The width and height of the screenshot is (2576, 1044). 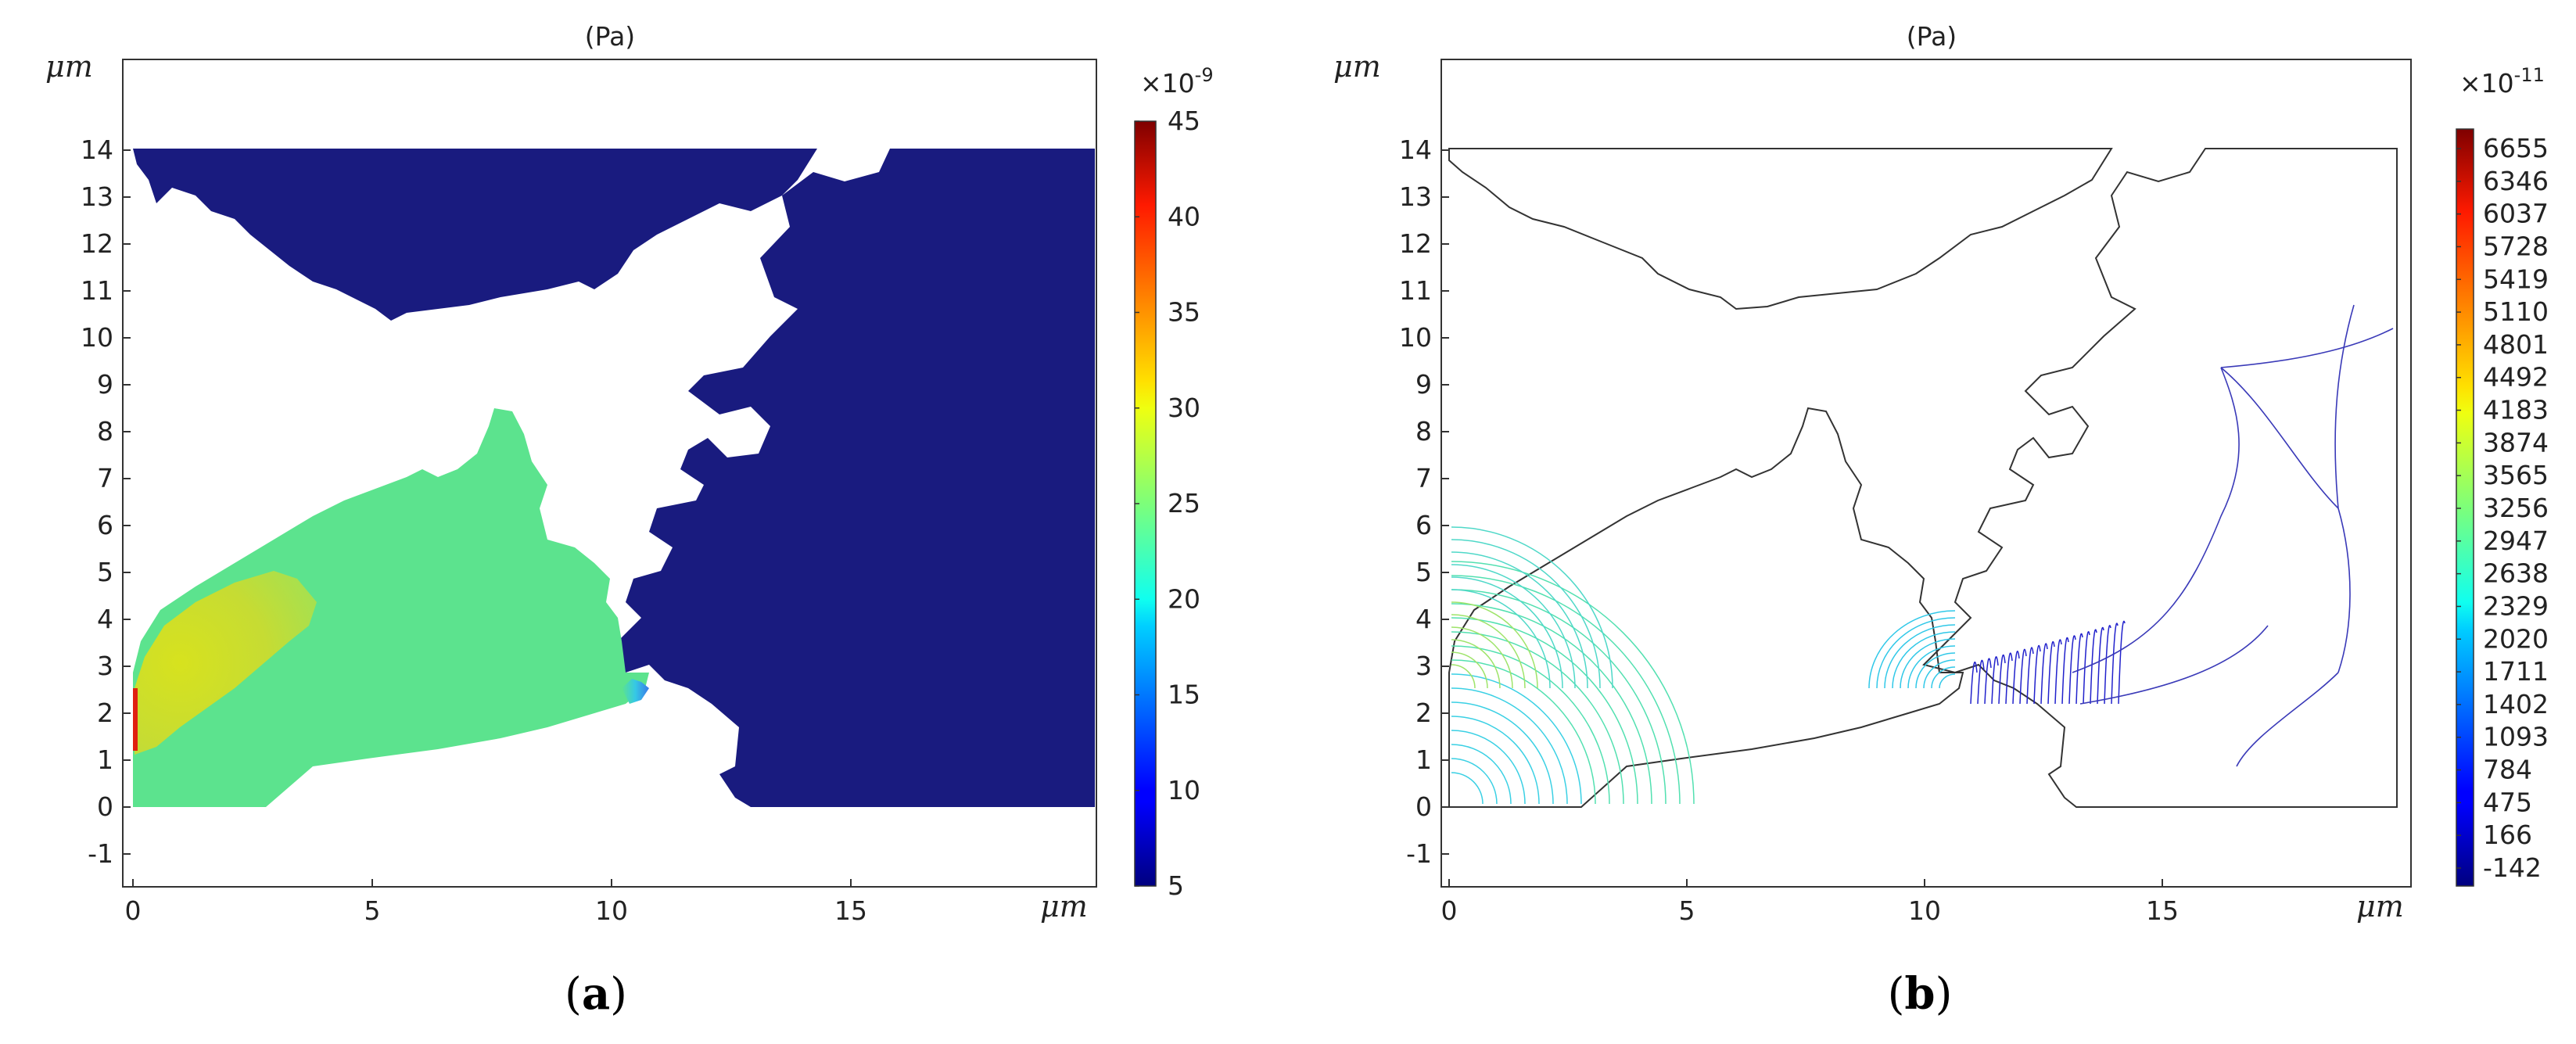 I want to click on colorbar-tick-label: 3565, so click(x=2516, y=475).